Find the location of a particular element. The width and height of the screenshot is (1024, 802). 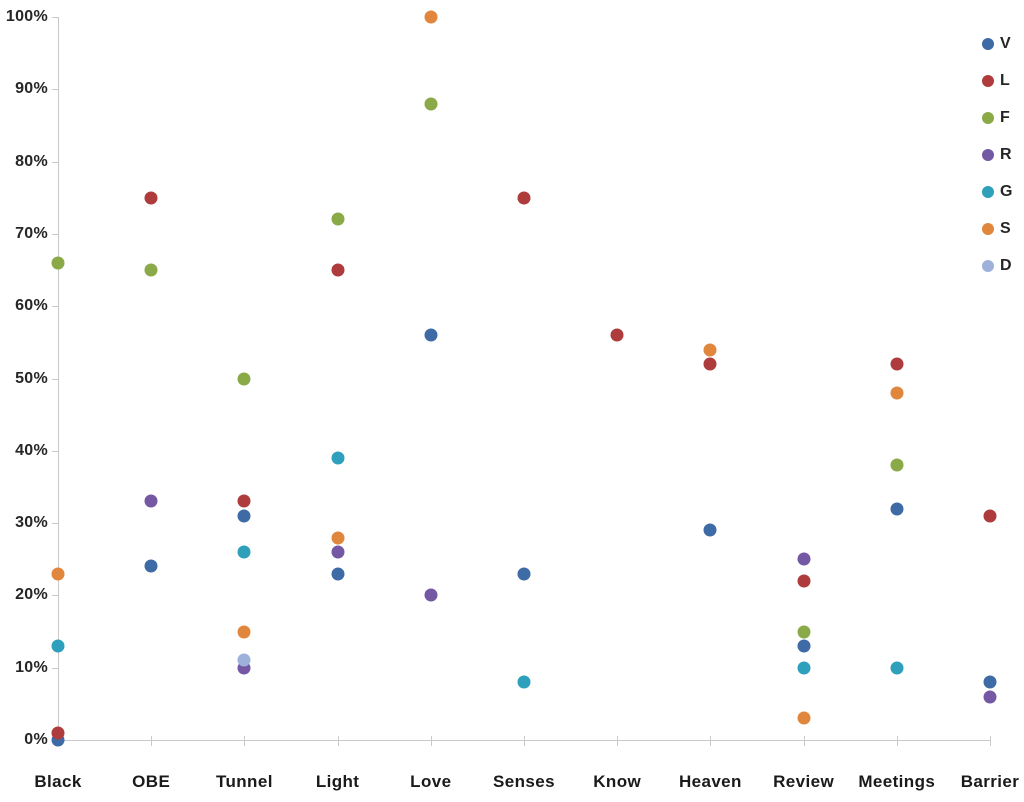

legend-swatch-V is located at coordinates (988, 44).